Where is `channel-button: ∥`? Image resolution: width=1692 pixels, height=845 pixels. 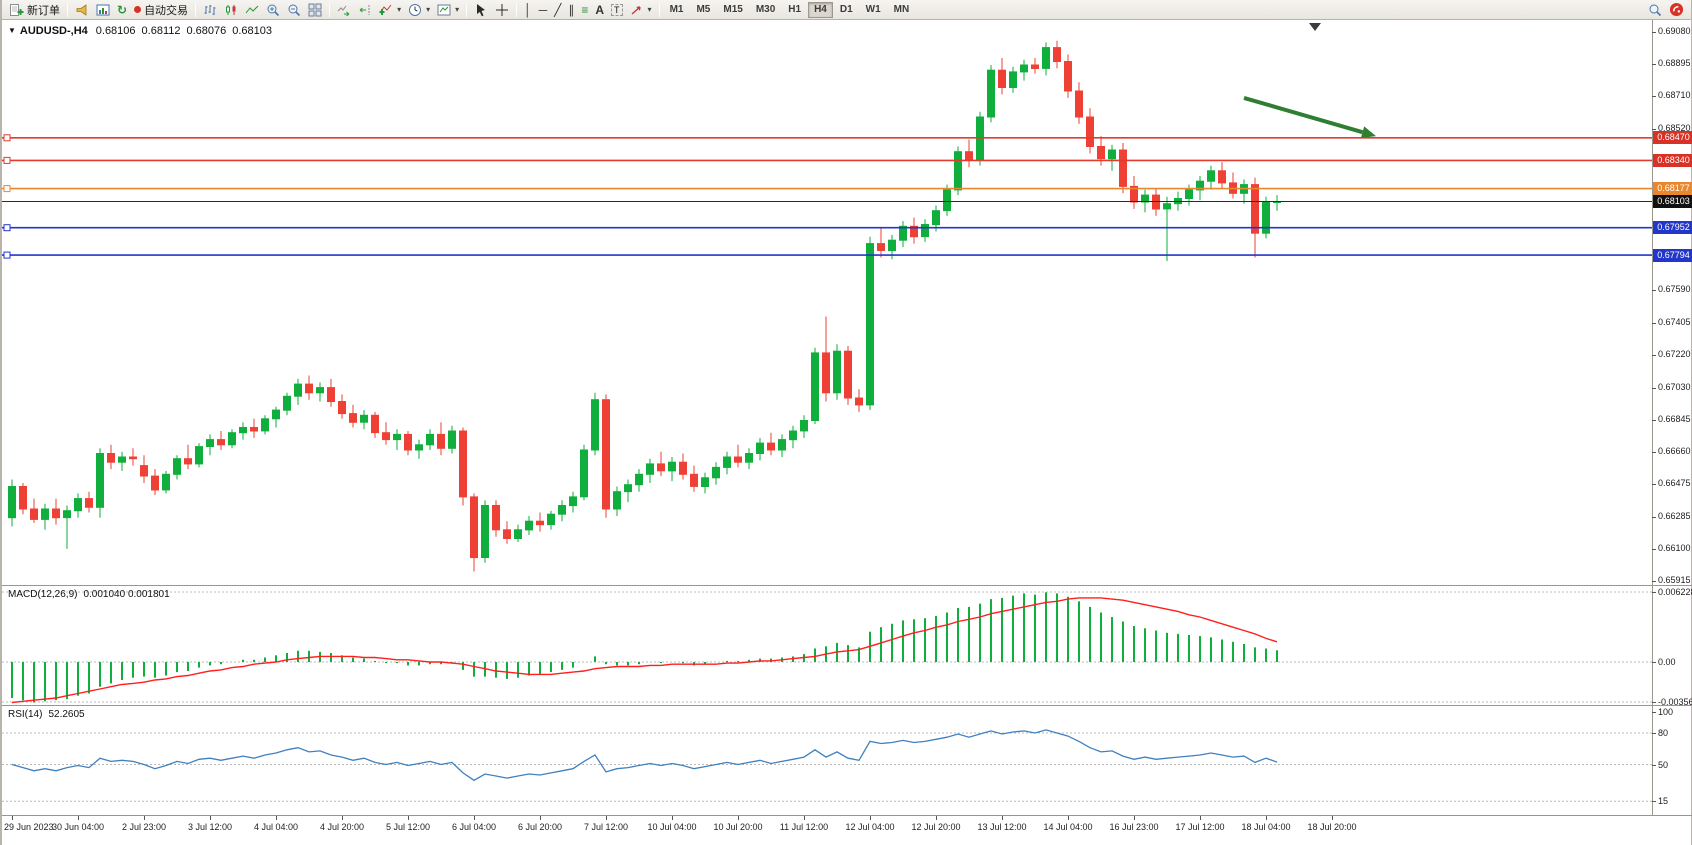 channel-button: ∥ is located at coordinates (571, 10).